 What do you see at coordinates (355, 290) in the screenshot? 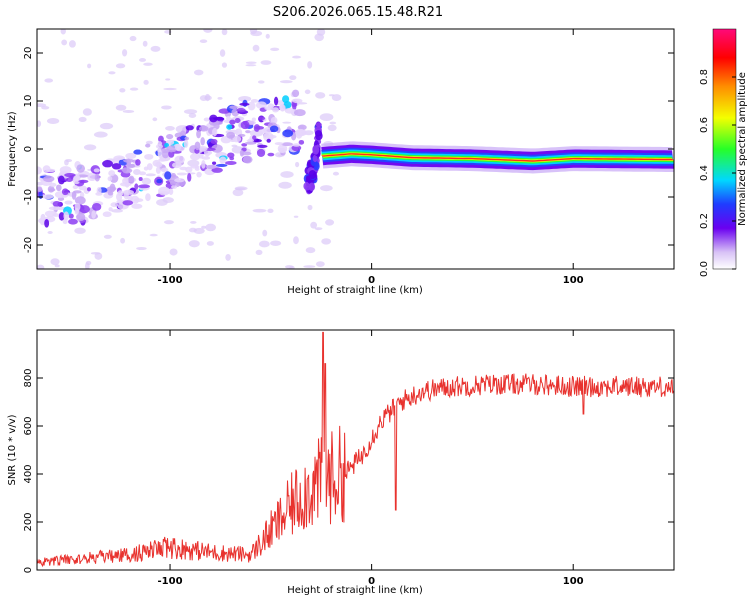
I see `spectrogram-xlabel: Height of straight line (km)` at bounding box center [355, 290].